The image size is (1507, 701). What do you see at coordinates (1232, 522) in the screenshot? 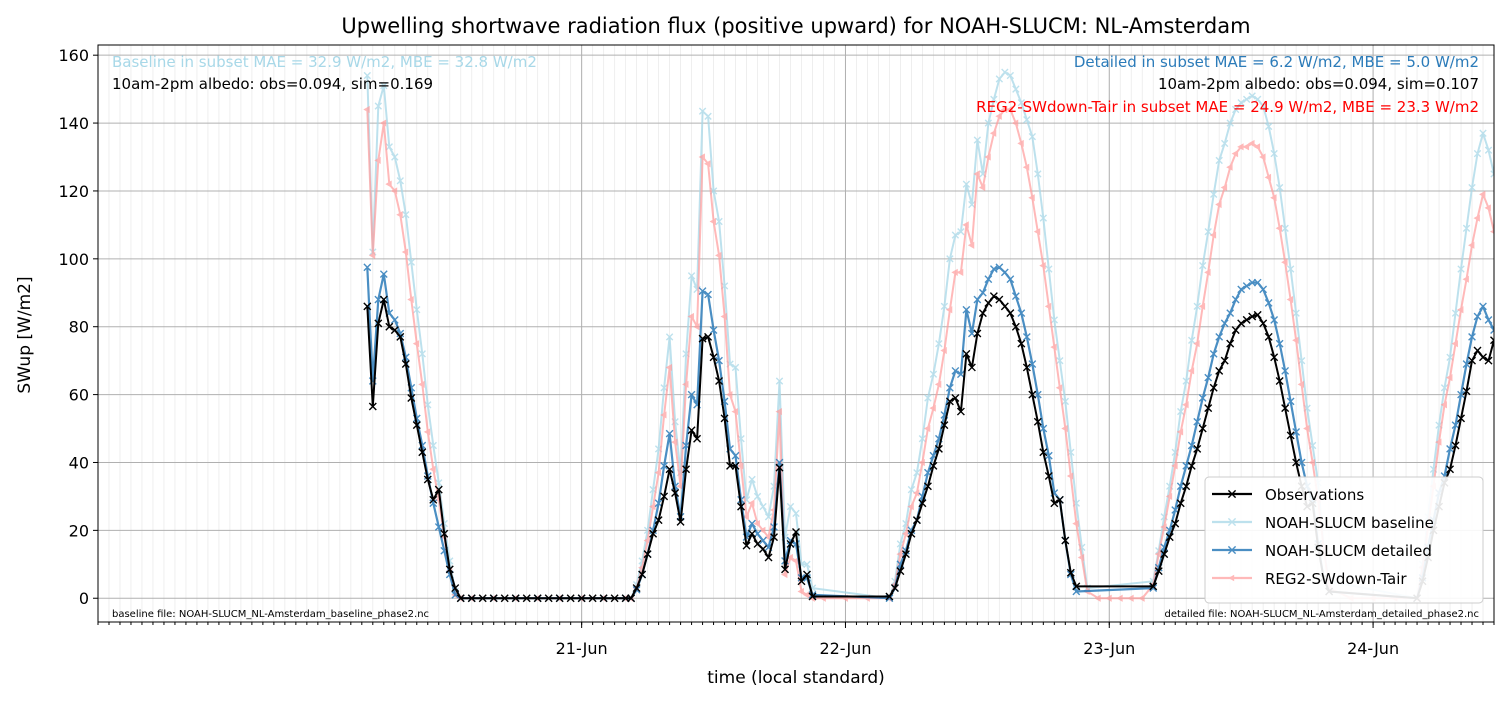
I see `legend-swatch` at bounding box center [1232, 522].